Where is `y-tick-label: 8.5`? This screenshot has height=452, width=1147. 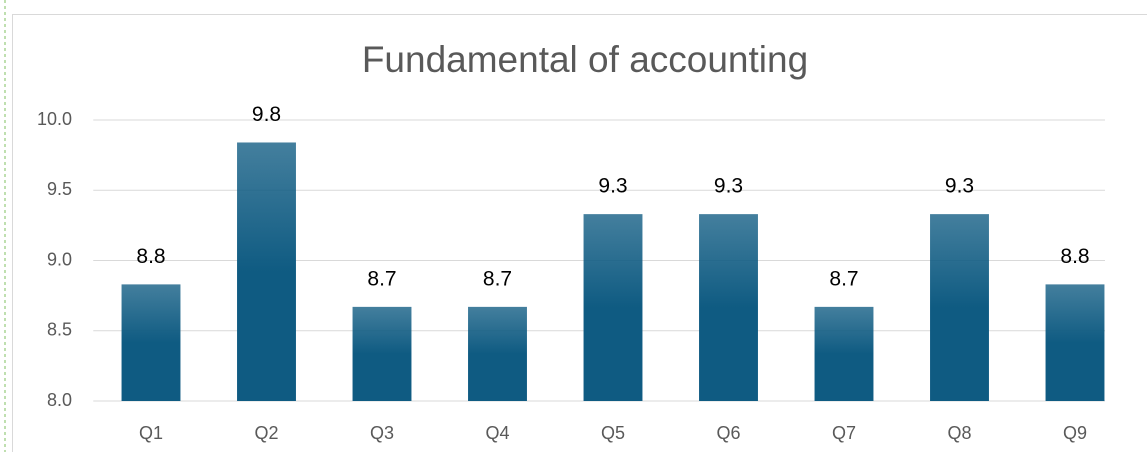
y-tick-label: 8.5 is located at coordinates (59, 330).